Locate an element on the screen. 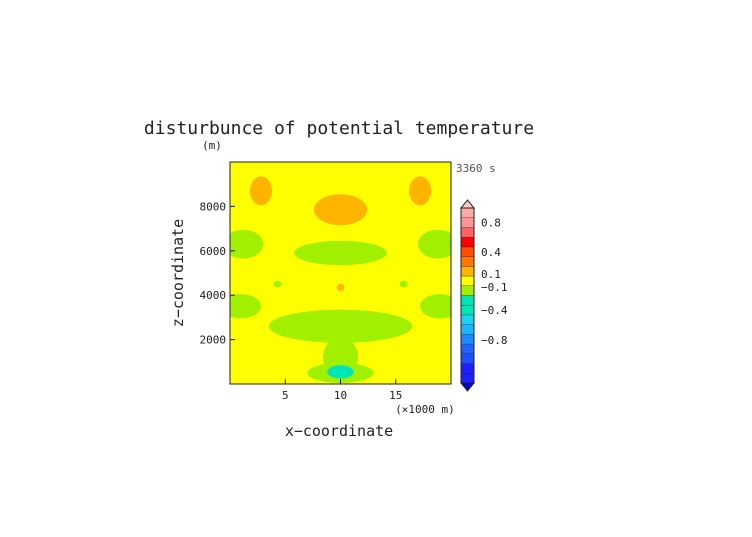  colorbar-label: −0.4 is located at coordinates (494, 310).